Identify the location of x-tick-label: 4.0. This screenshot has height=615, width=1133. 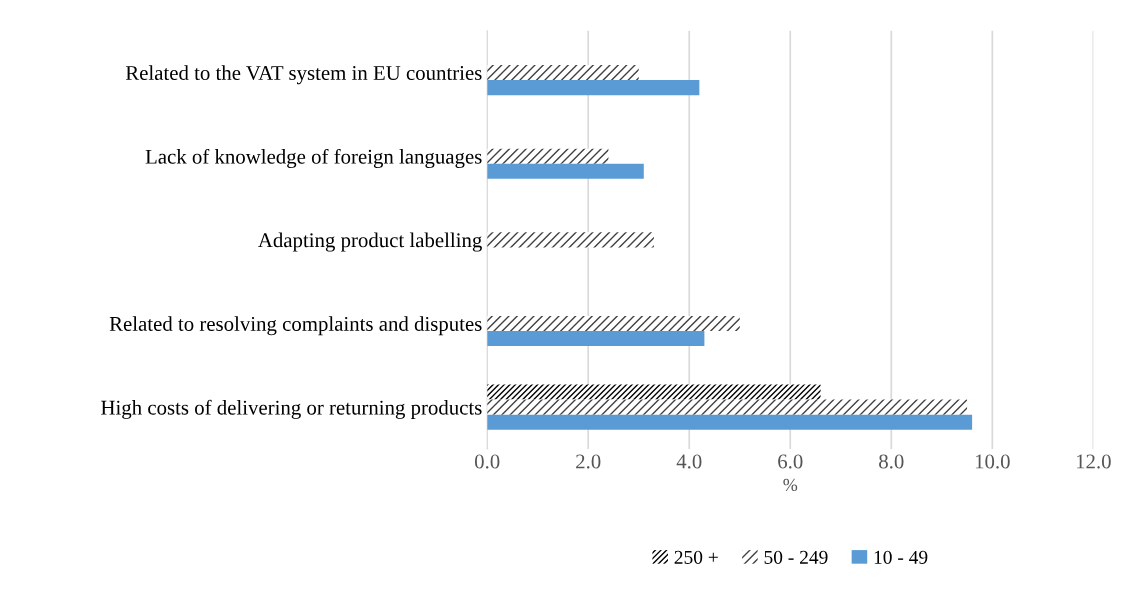
(689, 461).